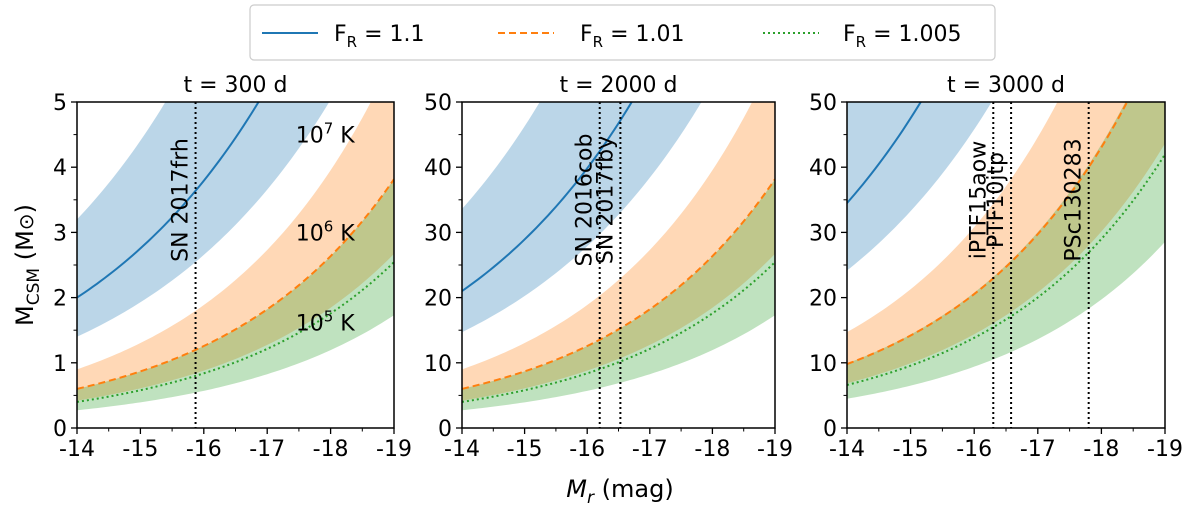 The image size is (1200, 517). What do you see at coordinates (619, 491) in the screenshot?
I see `x-axis-label: Mr (mag)` at bounding box center [619, 491].